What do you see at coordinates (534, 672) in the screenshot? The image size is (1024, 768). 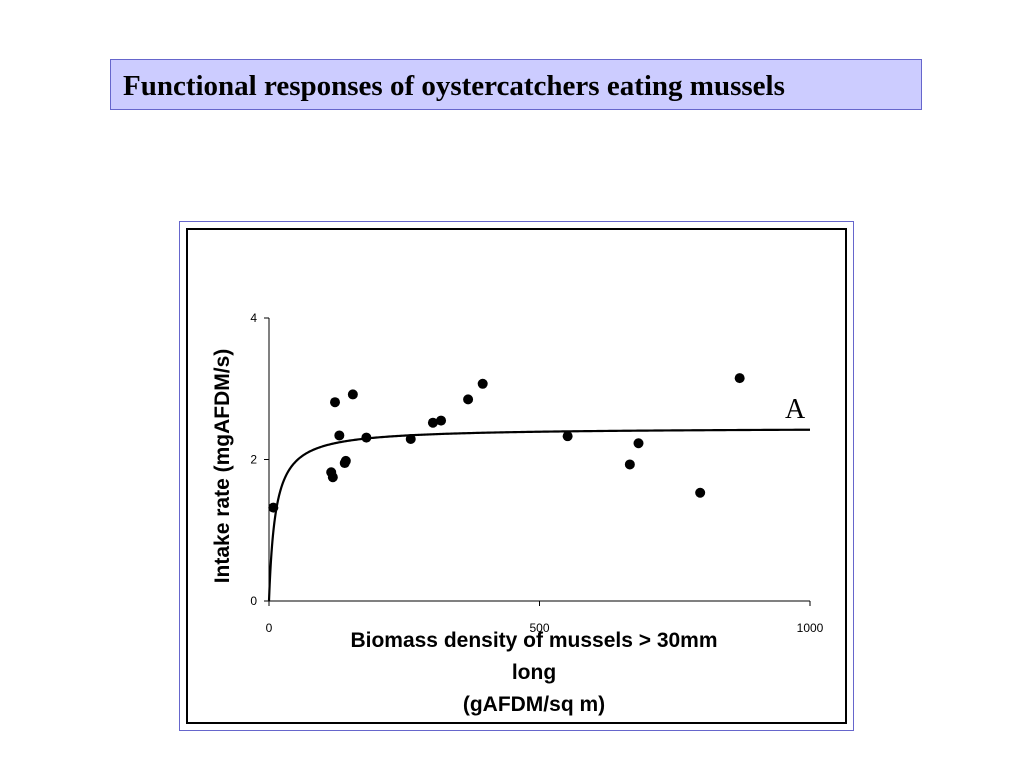 I see `x-axis-title-line-2: long` at bounding box center [534, 672].